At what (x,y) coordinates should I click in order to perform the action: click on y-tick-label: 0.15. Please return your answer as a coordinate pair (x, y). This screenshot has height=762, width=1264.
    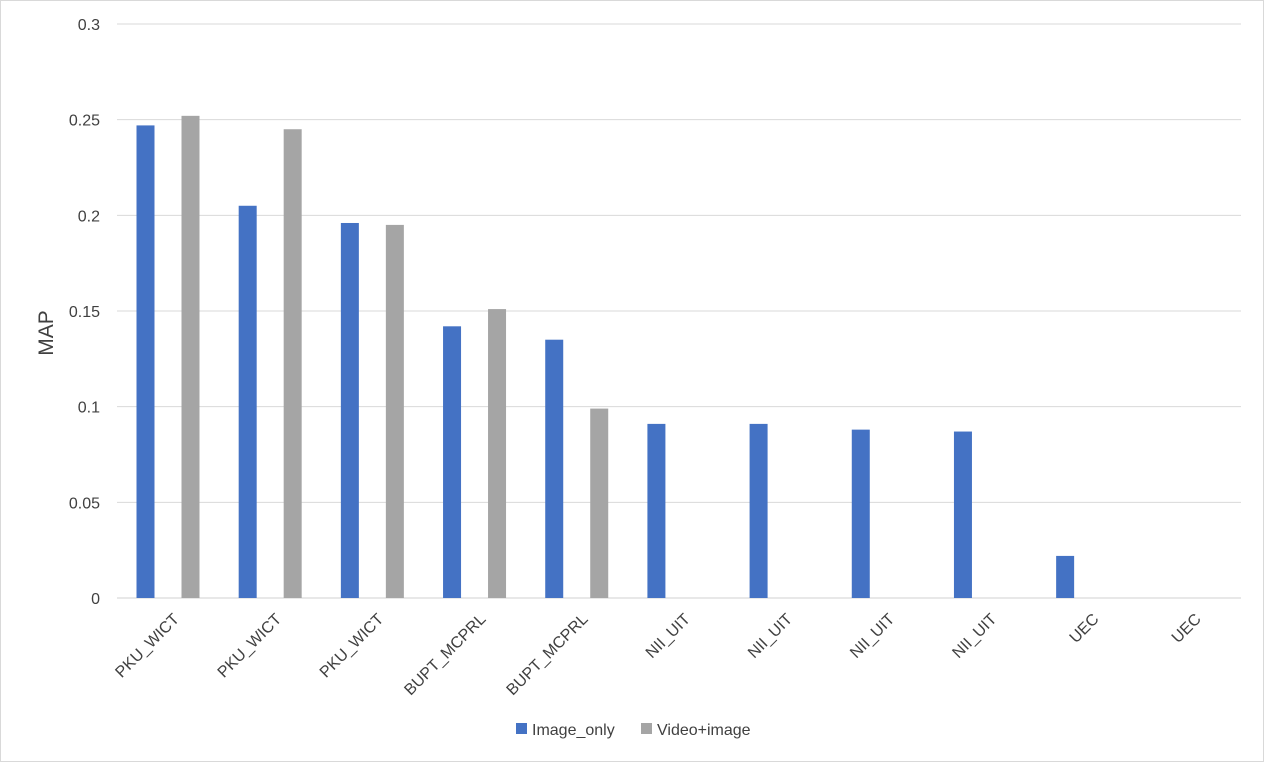
    Looking at the image, I should click on (84, 312).